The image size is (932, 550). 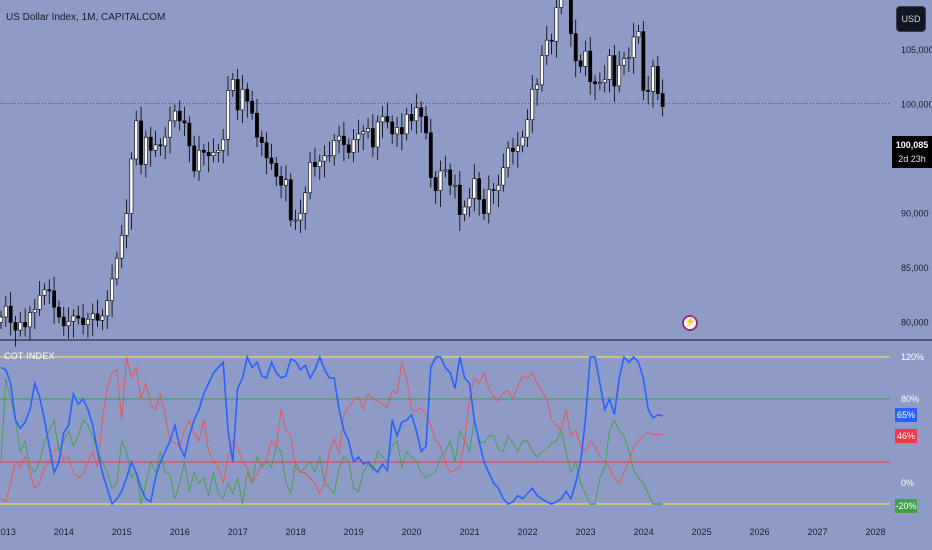 What do you see at coordinates (354, 532) in the screenshot?
I see `time-axis-label: 2019` at bounding box center [354, 532].